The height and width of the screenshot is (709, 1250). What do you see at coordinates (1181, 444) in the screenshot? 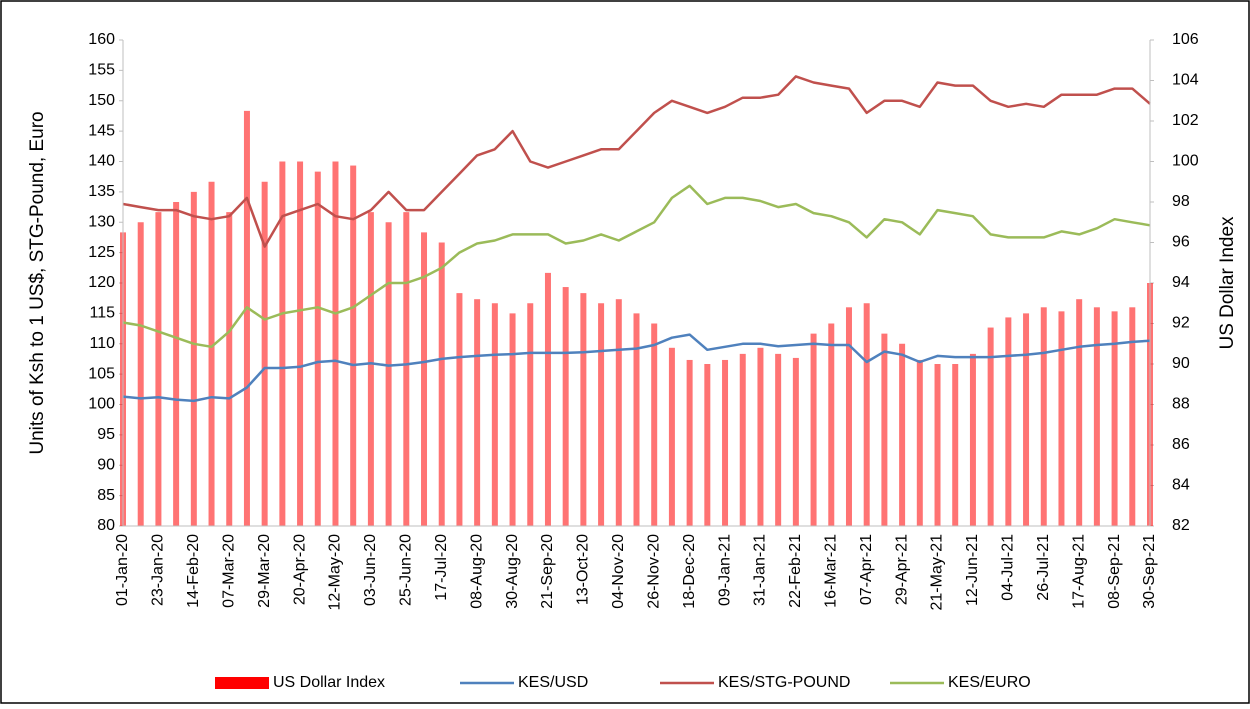
I see `y2-tick-label: 86` at bounding box center [1181, 444].